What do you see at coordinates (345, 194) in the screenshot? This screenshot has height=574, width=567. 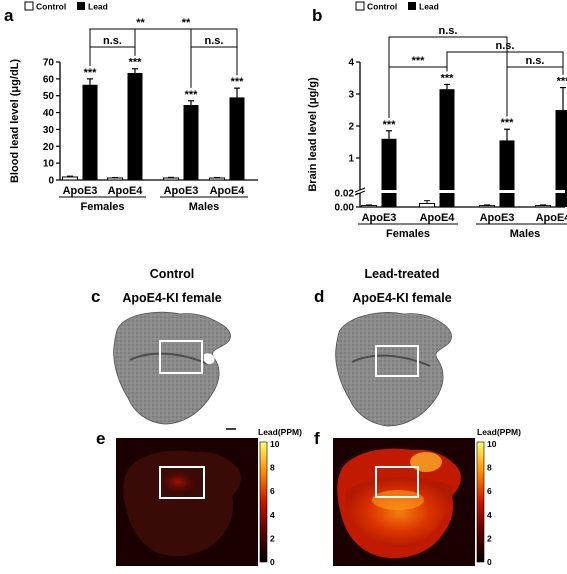 I see `y-tick-label: 0.02` at bounding box center [345, 194].